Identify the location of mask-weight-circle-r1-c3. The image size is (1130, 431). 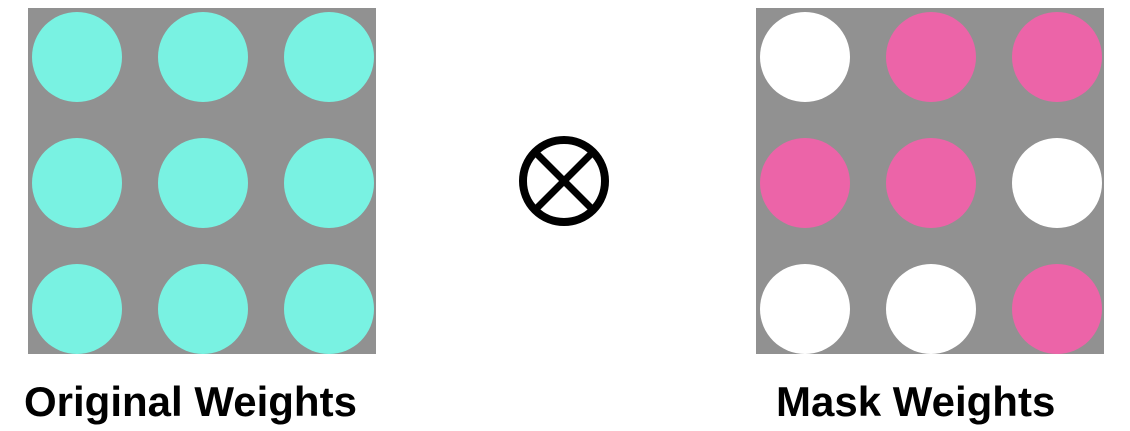
(1057, 57).